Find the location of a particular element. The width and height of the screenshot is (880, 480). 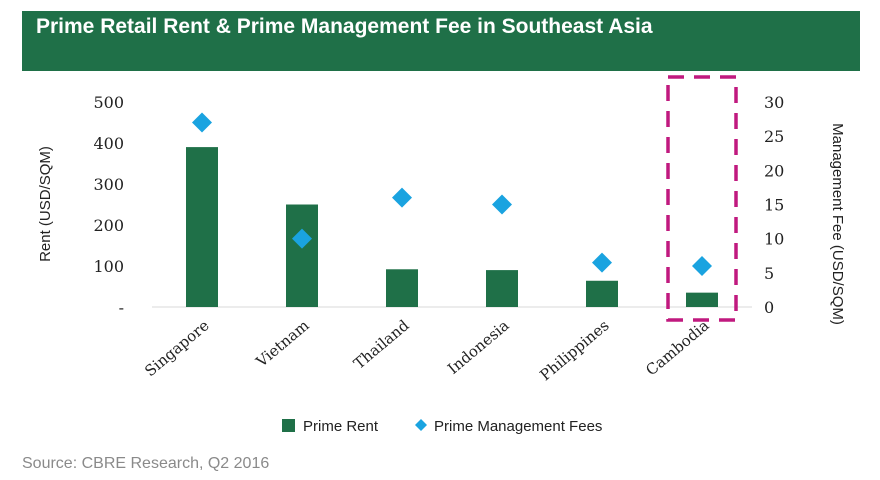

y-tick-label: 500 is located at coordinates (108, 102).